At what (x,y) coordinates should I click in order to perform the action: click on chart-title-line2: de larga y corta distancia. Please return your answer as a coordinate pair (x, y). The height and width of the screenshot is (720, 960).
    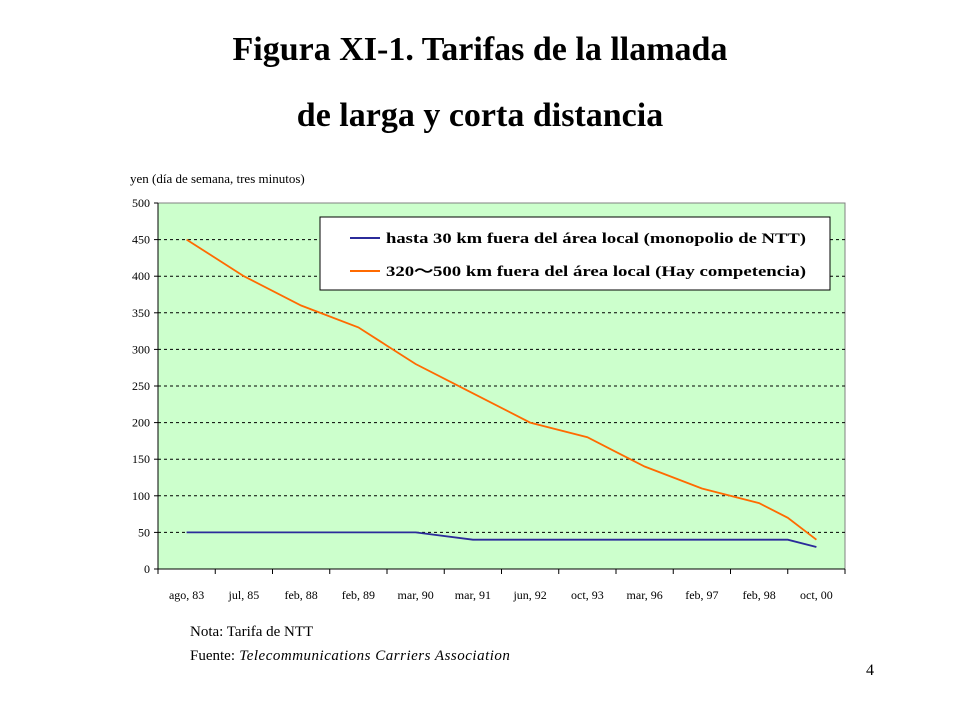
    Looking at the image, I should click on (480, 115).